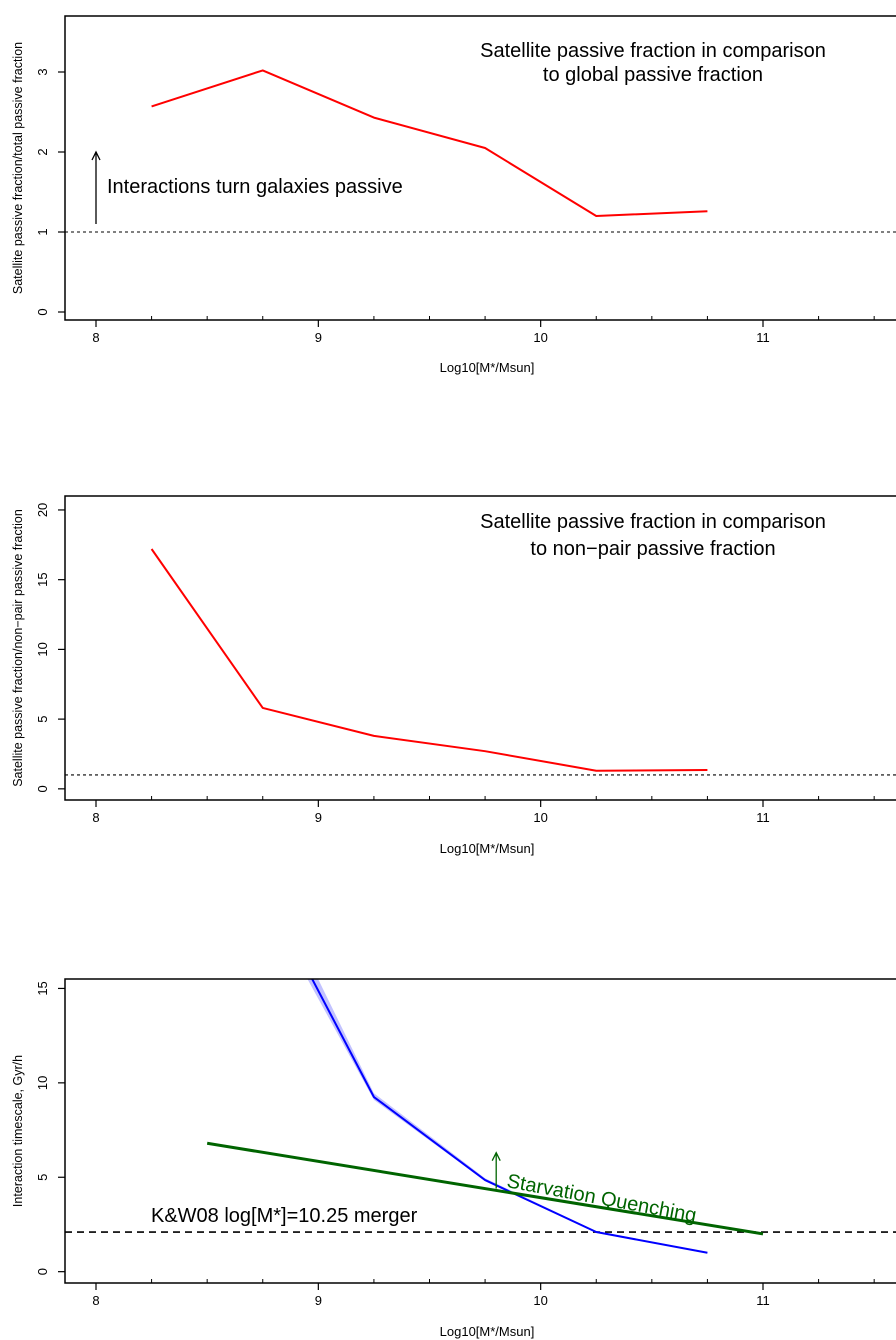  Describe the element at coordinates (50, 192) in the screenshot. I see `y-axis-ticks: 0 1 2 3` at that location.